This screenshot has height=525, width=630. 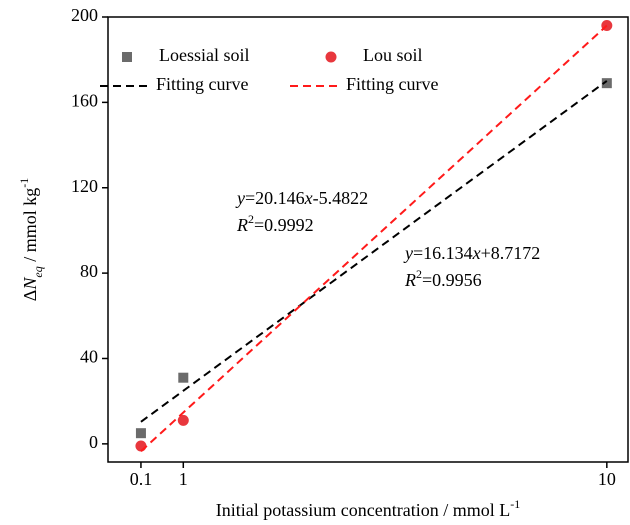 What do you see at coordinates (204, 55) in the screenshot?
I see `legend-label: Loessial soil` at bounding box center [204, 55].